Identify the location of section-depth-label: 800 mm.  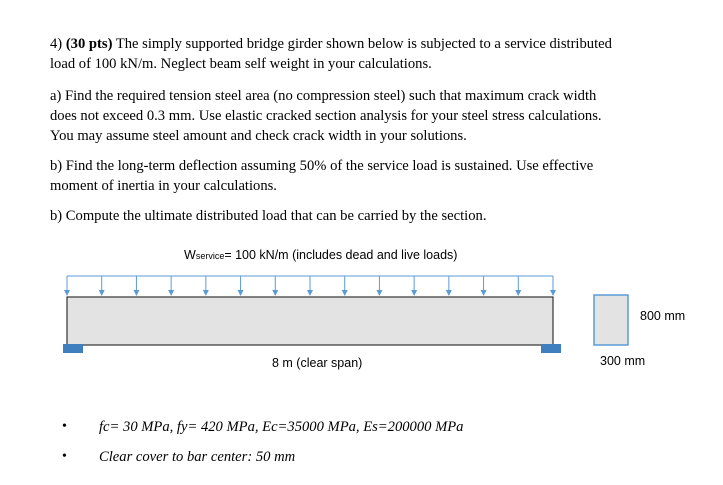
(663, 316).